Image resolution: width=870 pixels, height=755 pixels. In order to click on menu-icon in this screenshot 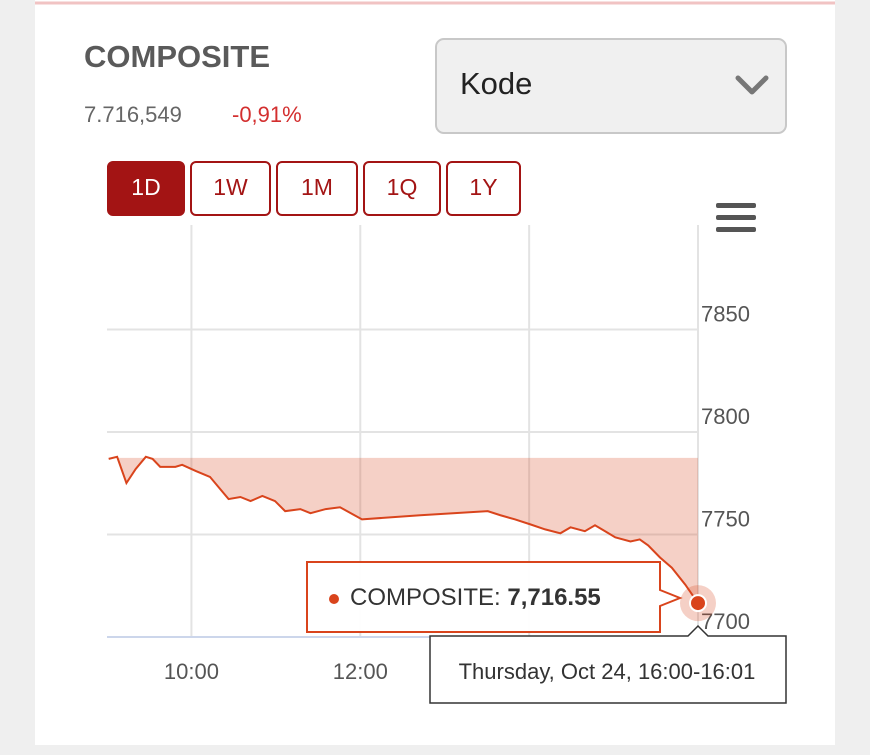, I will do `click(736, 217)`.